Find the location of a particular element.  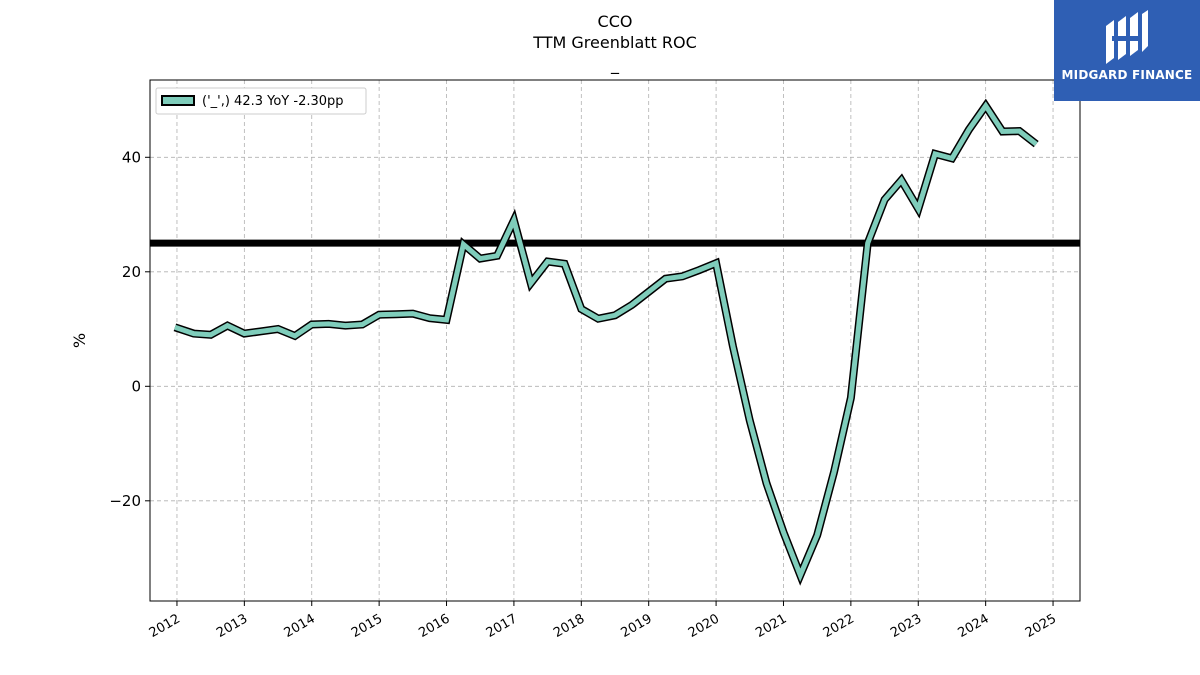

x-tick-label: 2024 is located at coordinates (973, 626).